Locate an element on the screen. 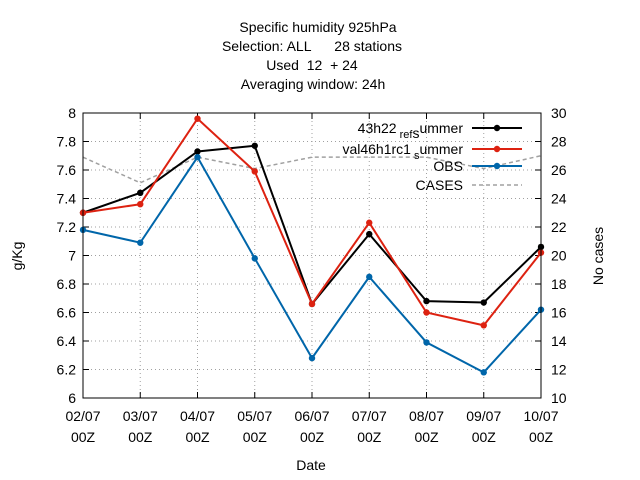  x-tick-label-date: 03/07 is located at coordinates (140, 416).